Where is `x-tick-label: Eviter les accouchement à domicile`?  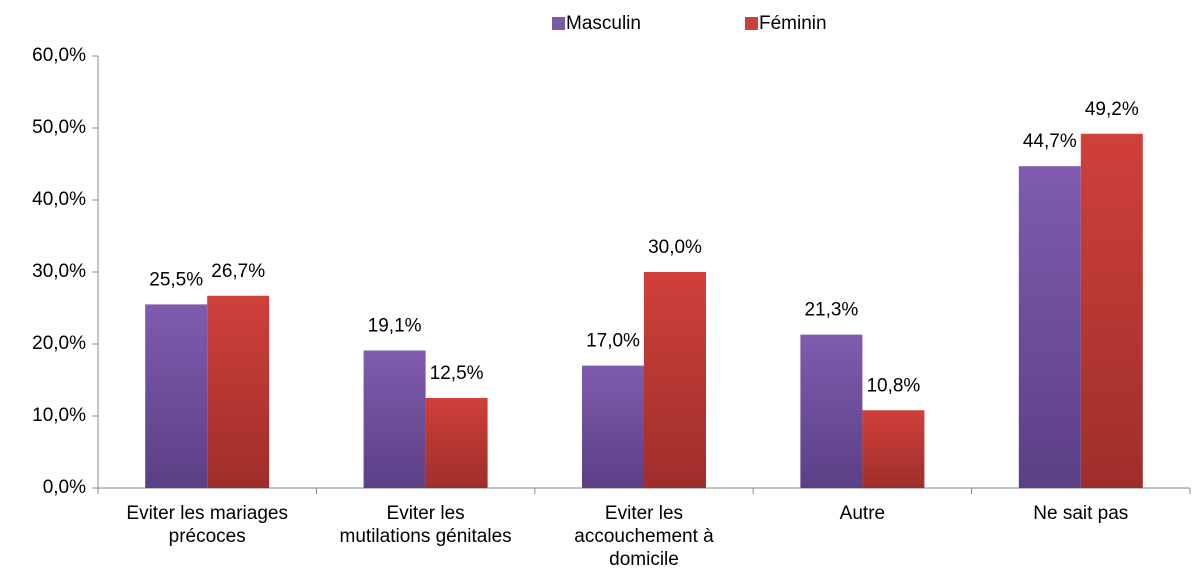
x-tick-label: Eviter les accouchement à domicile is located at coordinates (644, 536).